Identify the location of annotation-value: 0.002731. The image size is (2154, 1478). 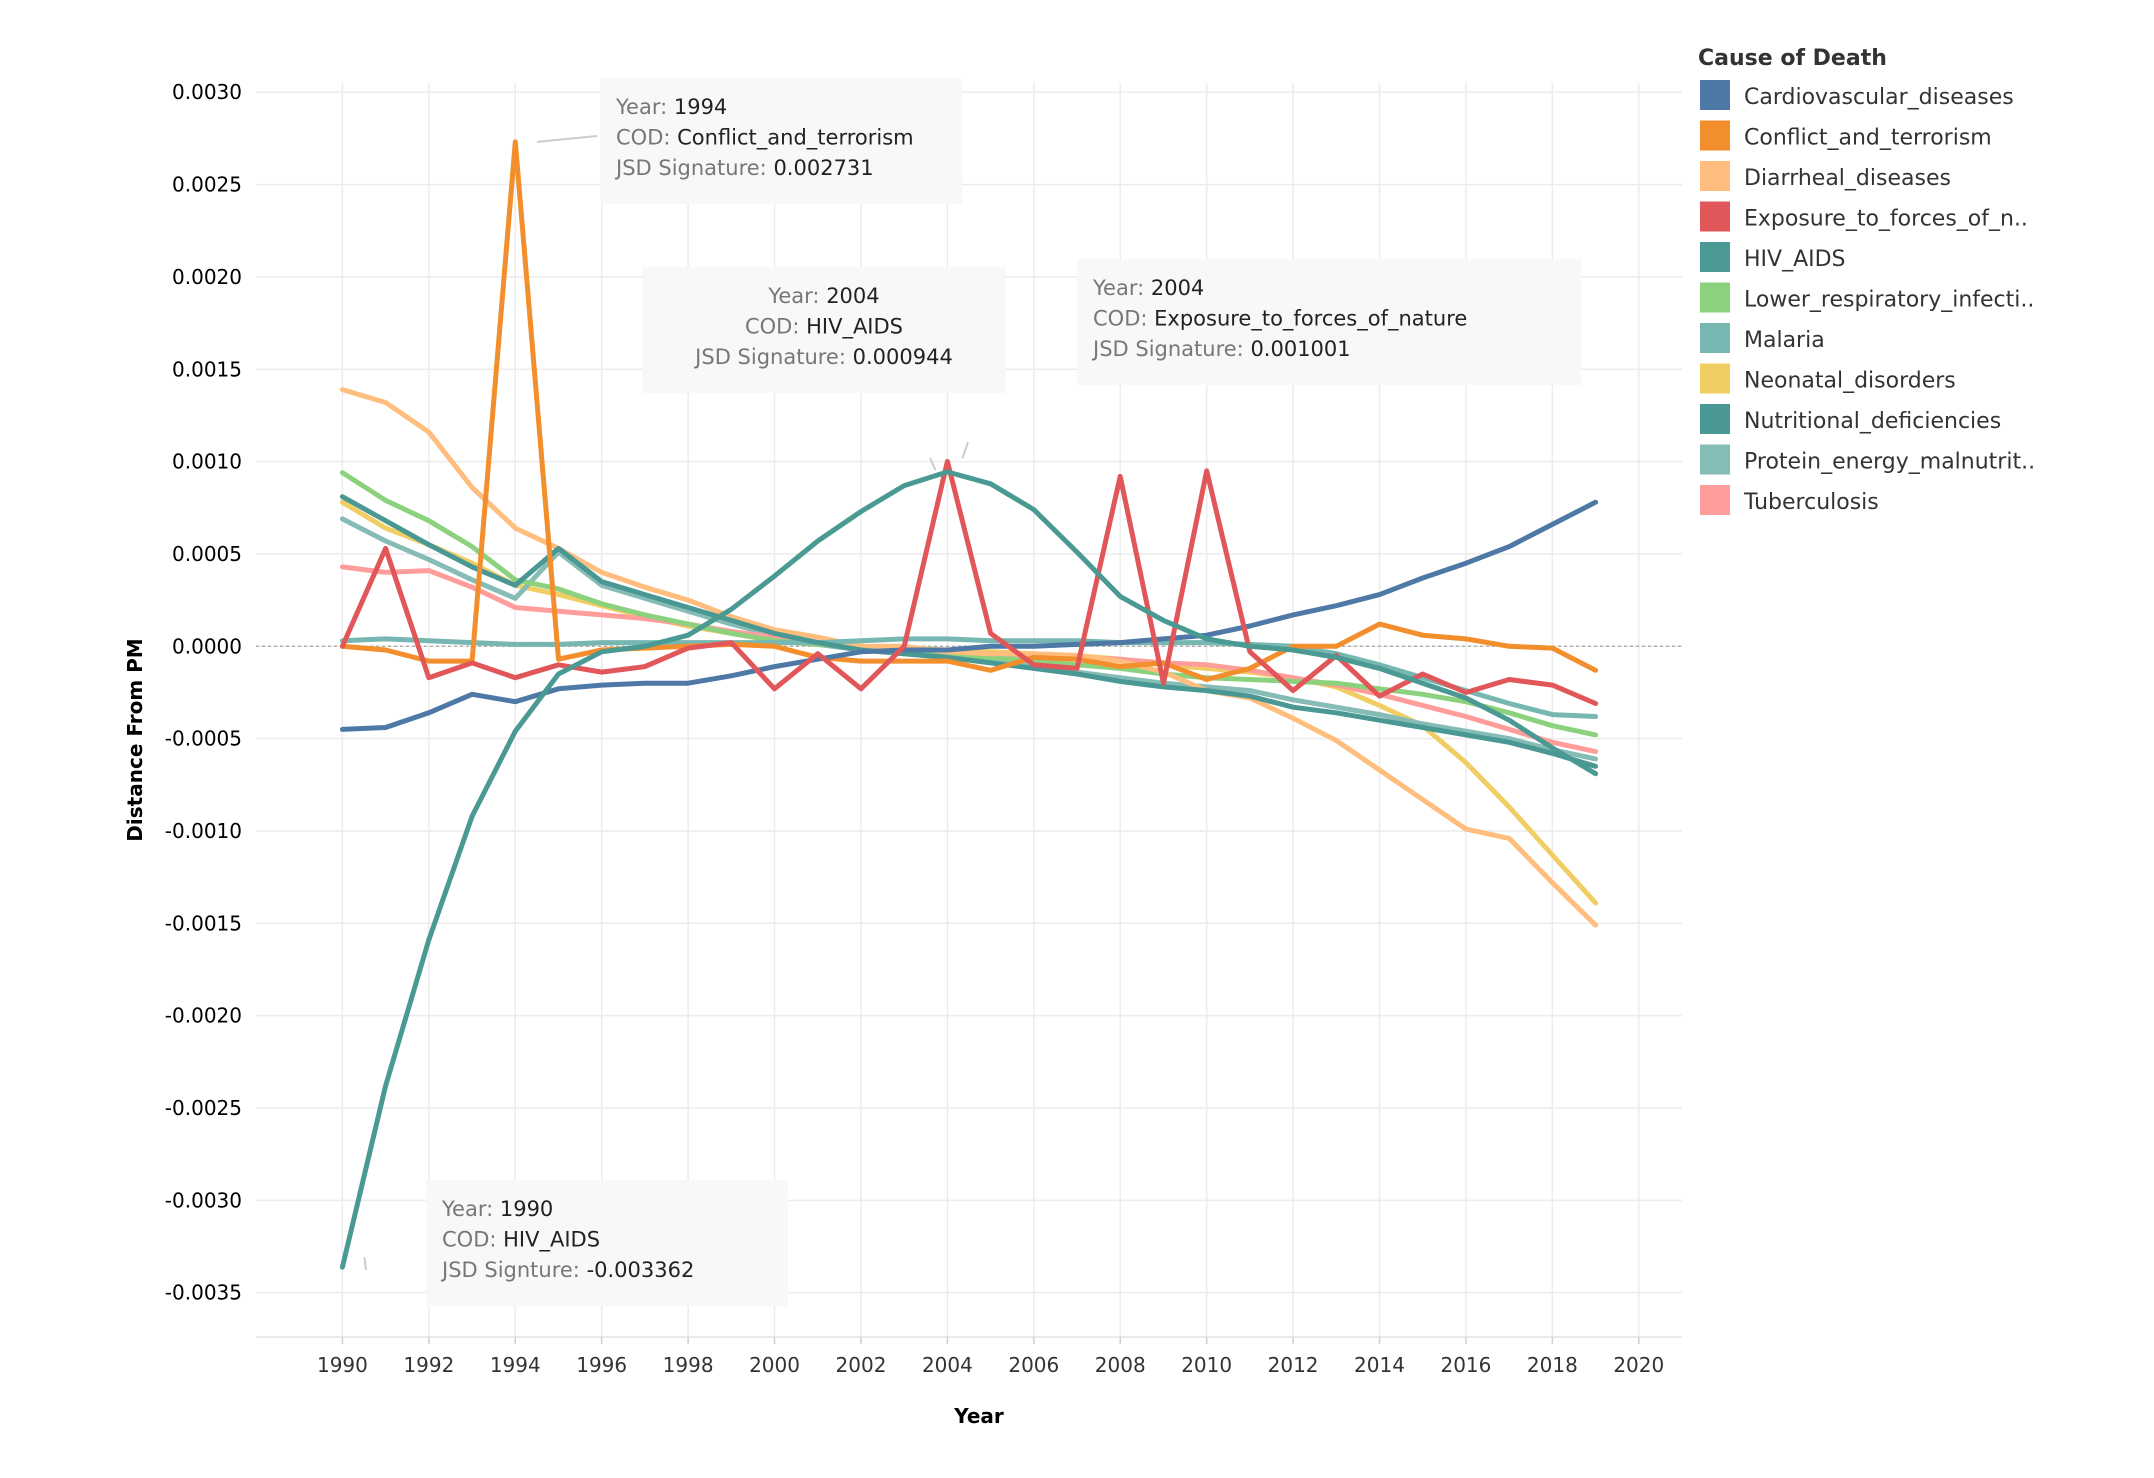
(823, 168).